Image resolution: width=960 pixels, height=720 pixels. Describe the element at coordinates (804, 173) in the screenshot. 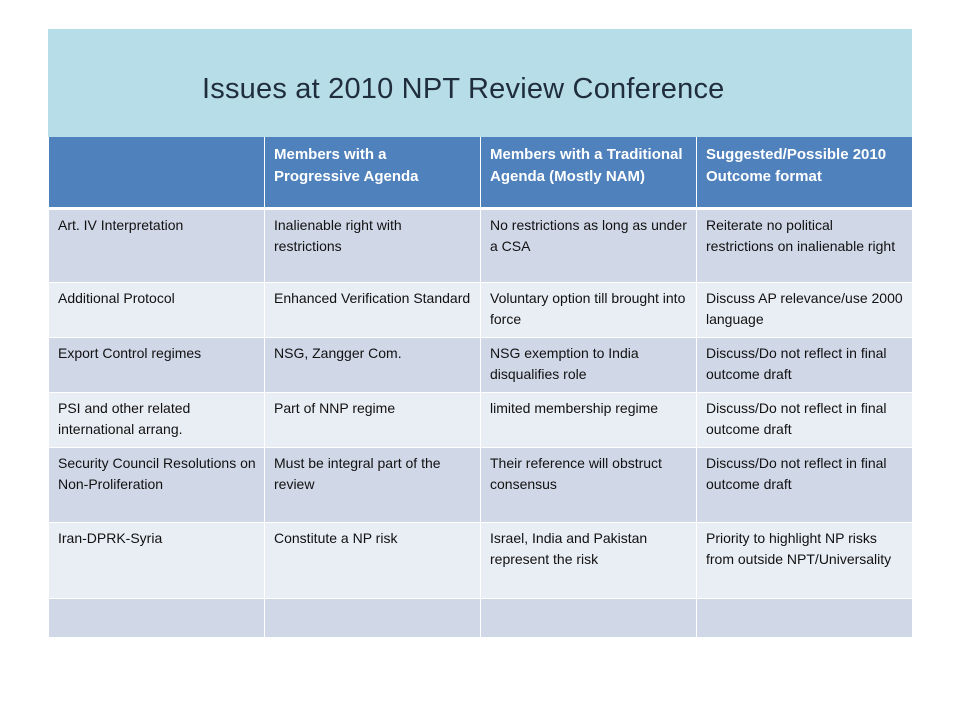

I see `header-cell-outcome: Suggested/Possible 2010 Outcome format` at that location.